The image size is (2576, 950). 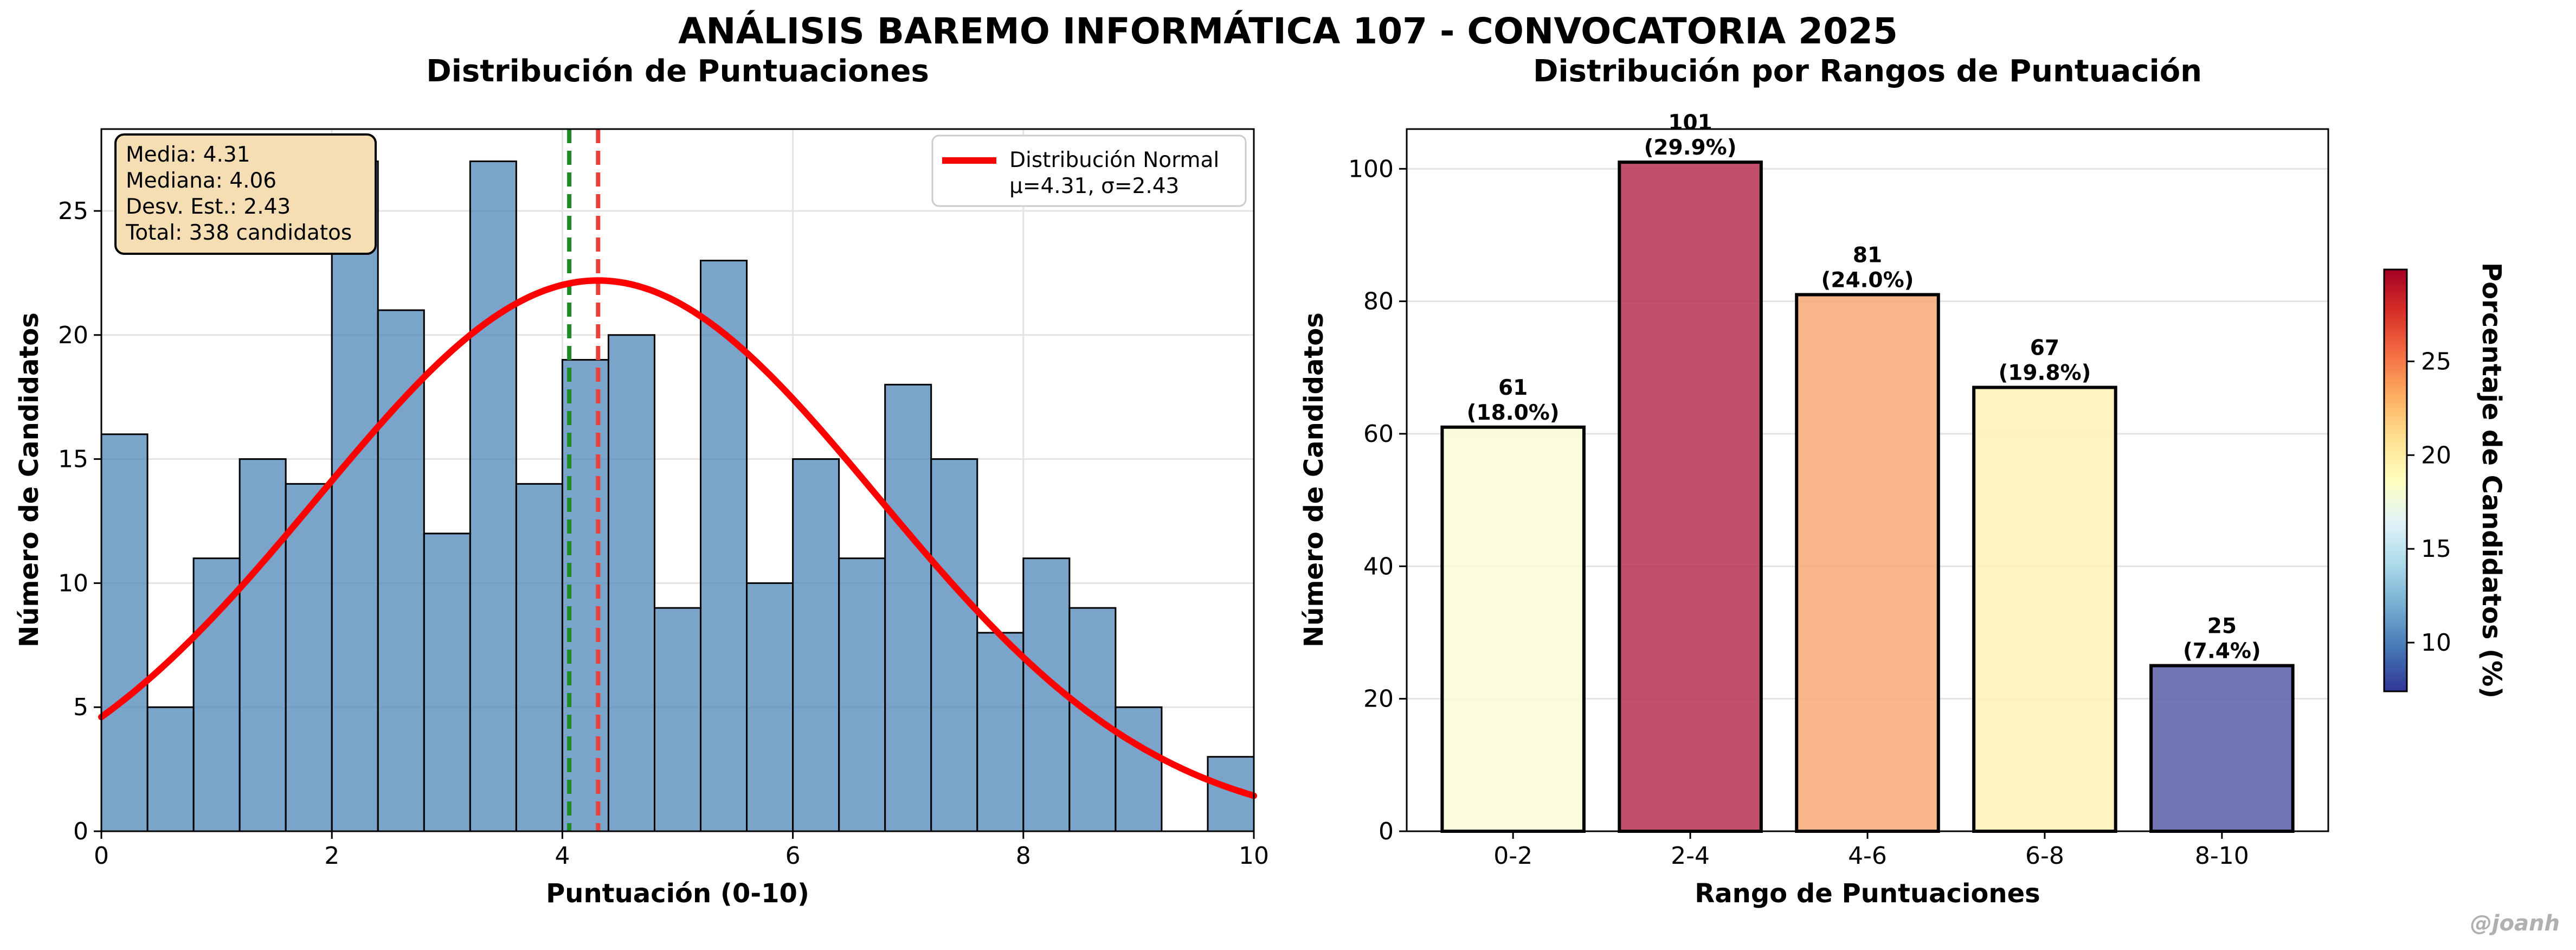 What do you see at coordinates (2044, 373) in the screenshot?
I see `bar-percent-label: (19.8%)` at bounding box center [2044, 373].